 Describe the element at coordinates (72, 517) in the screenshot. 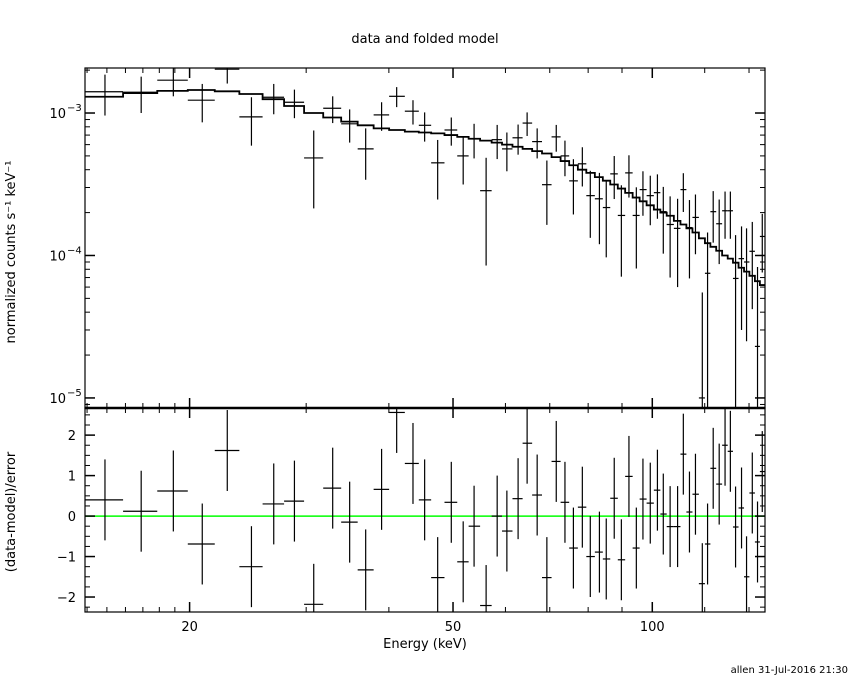

I see `y-tick-label: 0` at that location.